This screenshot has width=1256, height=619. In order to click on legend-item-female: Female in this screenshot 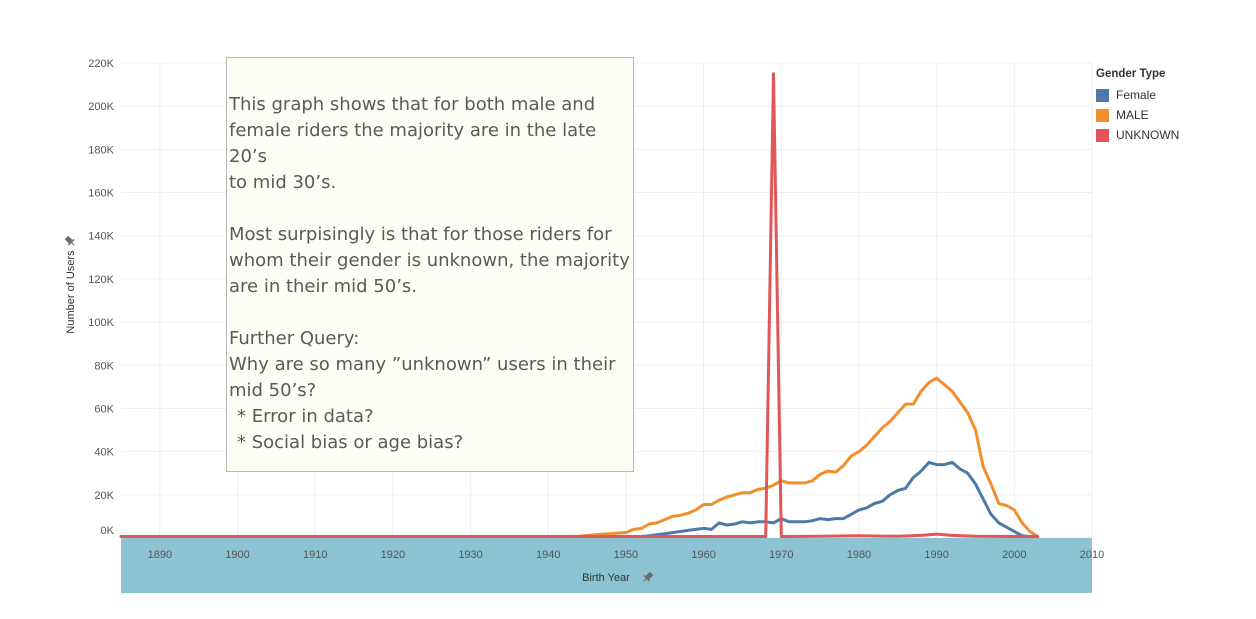, I will do `click(1137, 95)`.